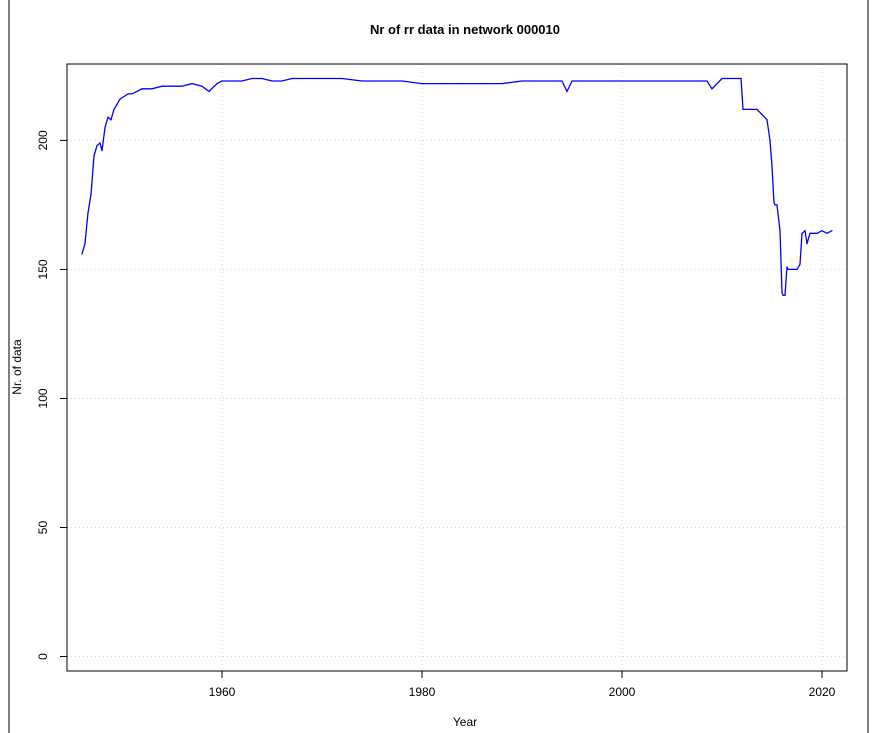 This screenshot has width=876, height=733. What do you see at coordinates (422, 692) in the screenshot?
I see `x-tick-label-1980: 1980` at bounding box center [422, 692].